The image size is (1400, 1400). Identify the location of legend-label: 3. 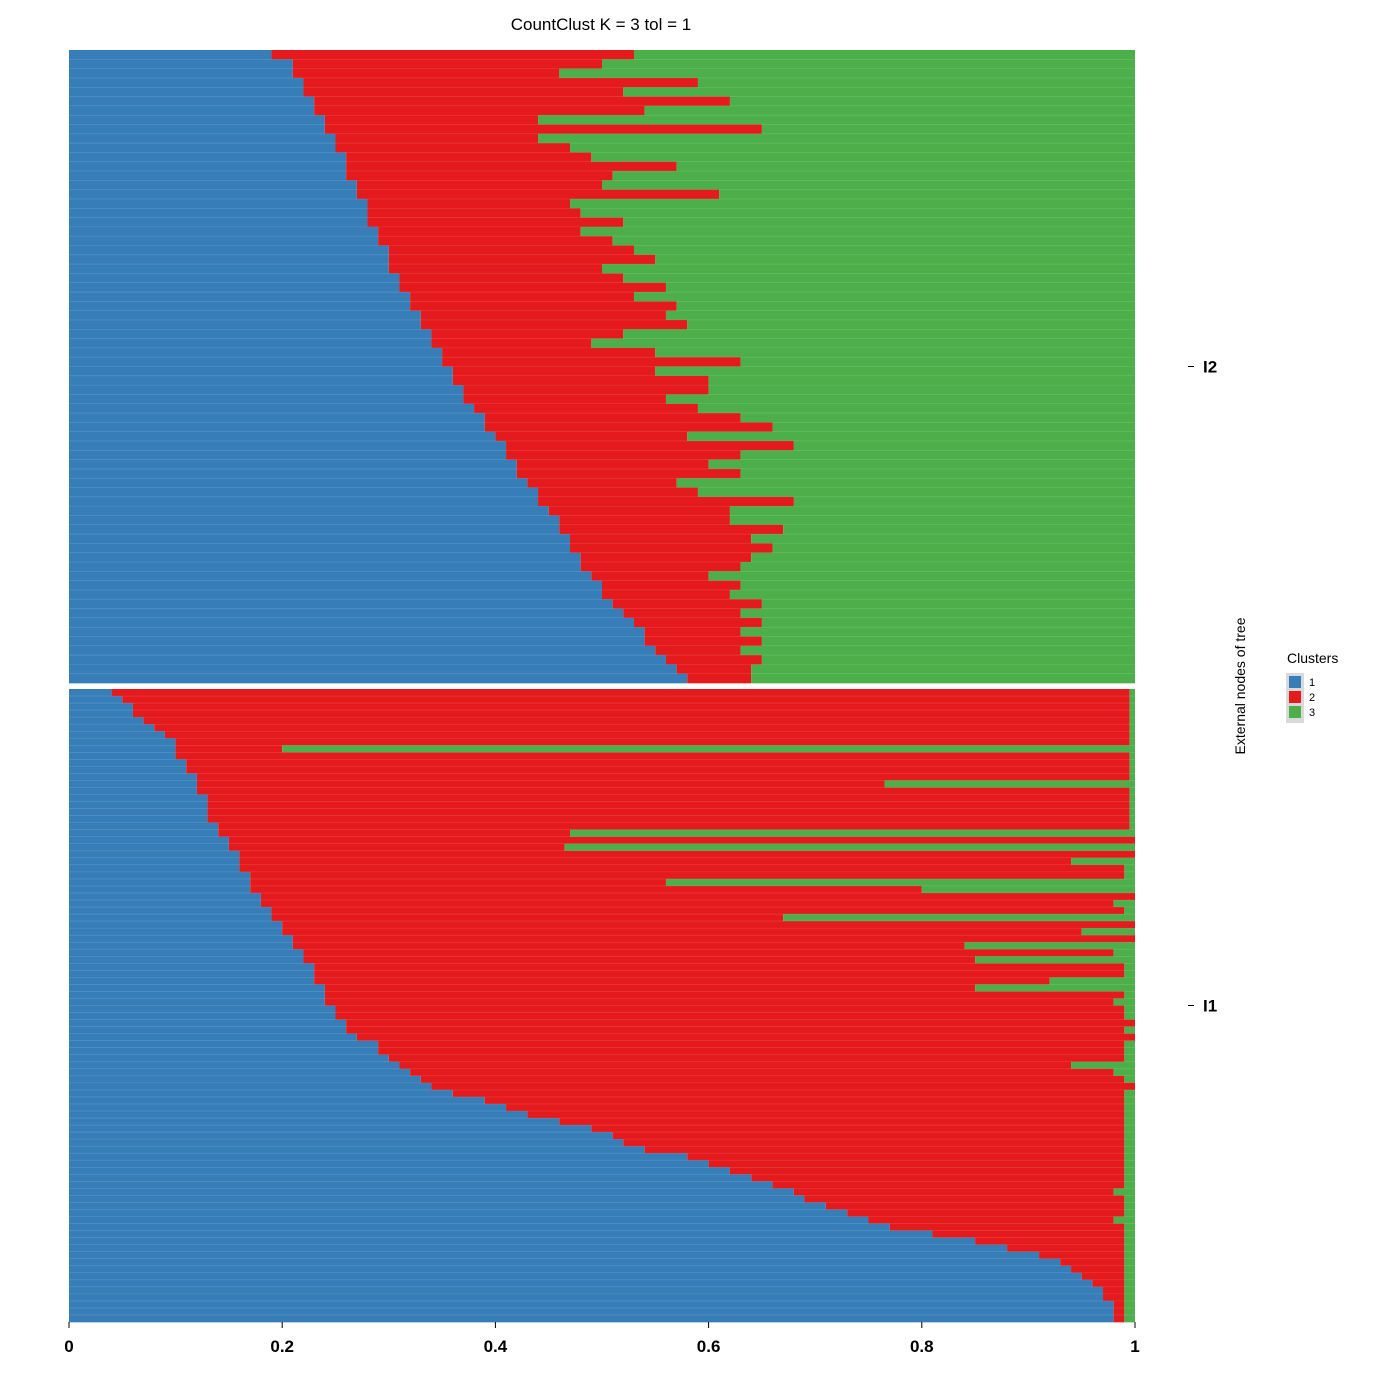
(1312, 713).